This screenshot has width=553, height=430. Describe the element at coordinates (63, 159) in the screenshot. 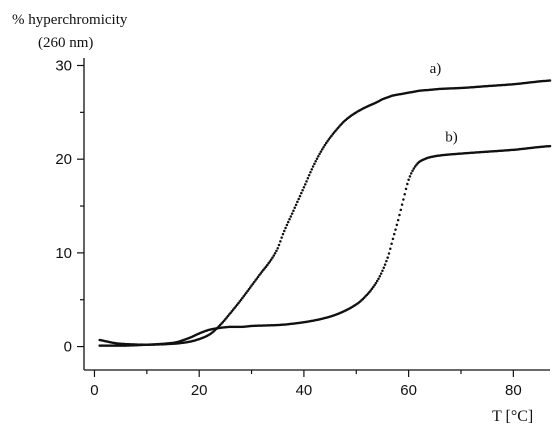

I see `y-tick-label: 20` at that location.